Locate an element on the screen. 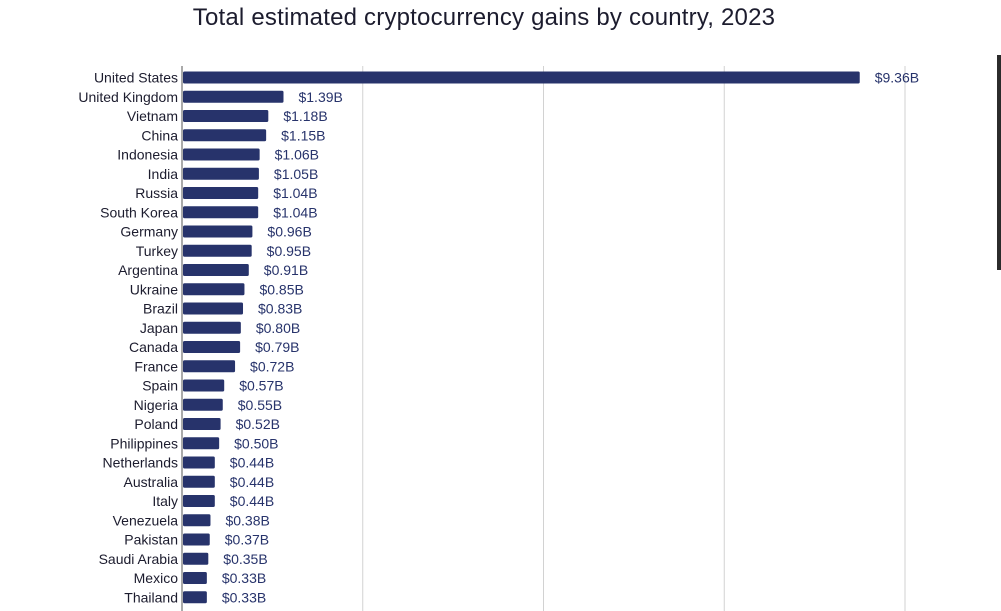  data-label: $0.72B is located at coordinates (272, 366).